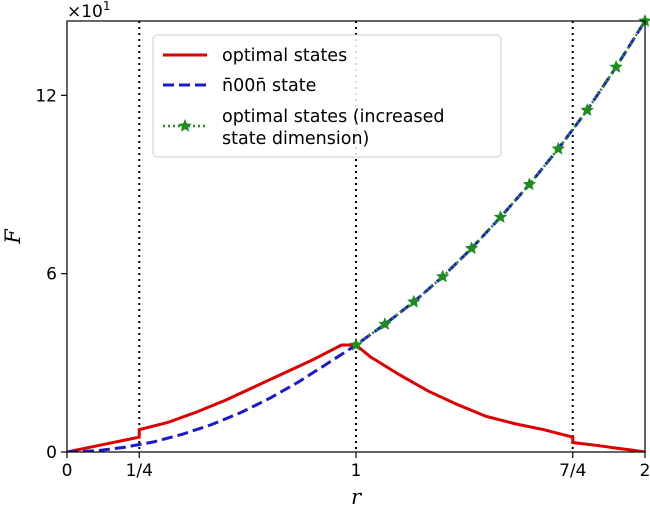 The width and height of the screenshot is (650, 508). Describe the element at coordinates (284, 56) in the screenshot. I see `legend-label: optimal states` at that location.